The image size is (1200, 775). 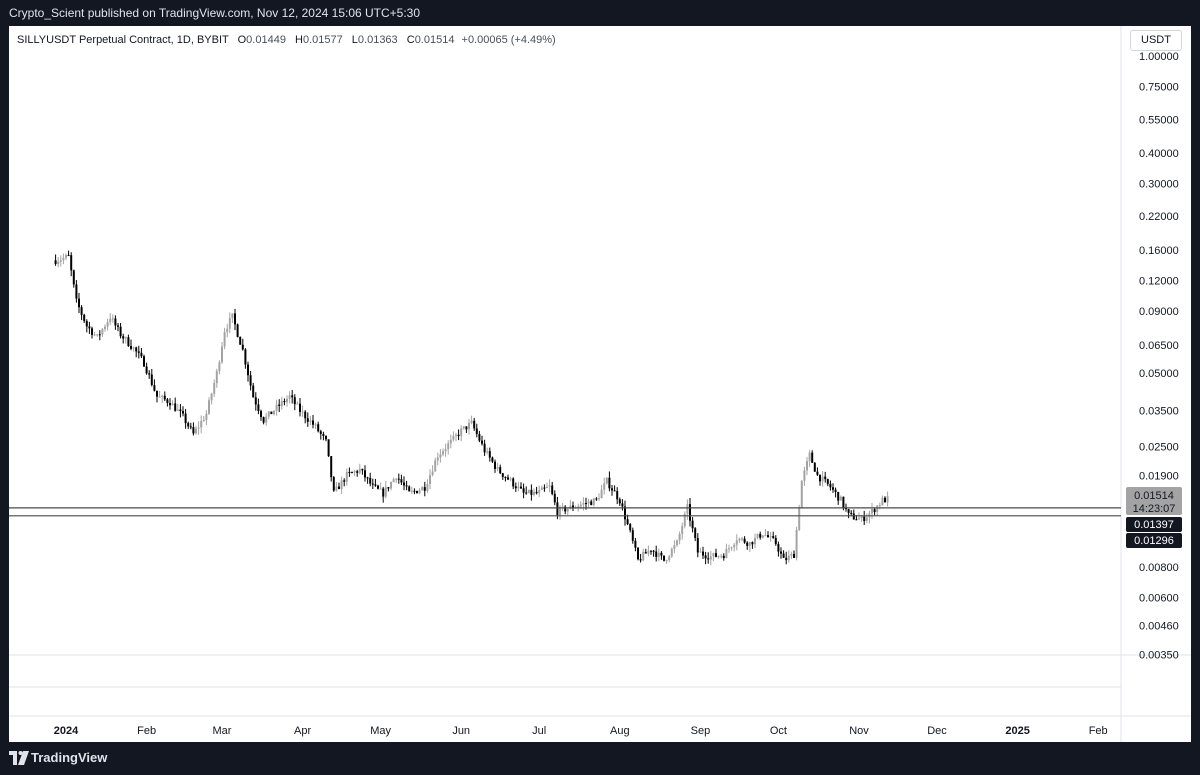 What do you see at coordinates (1156, 40) in the screenshot?
I see `currency-button: USDT` at bounding box center [1156, 40].